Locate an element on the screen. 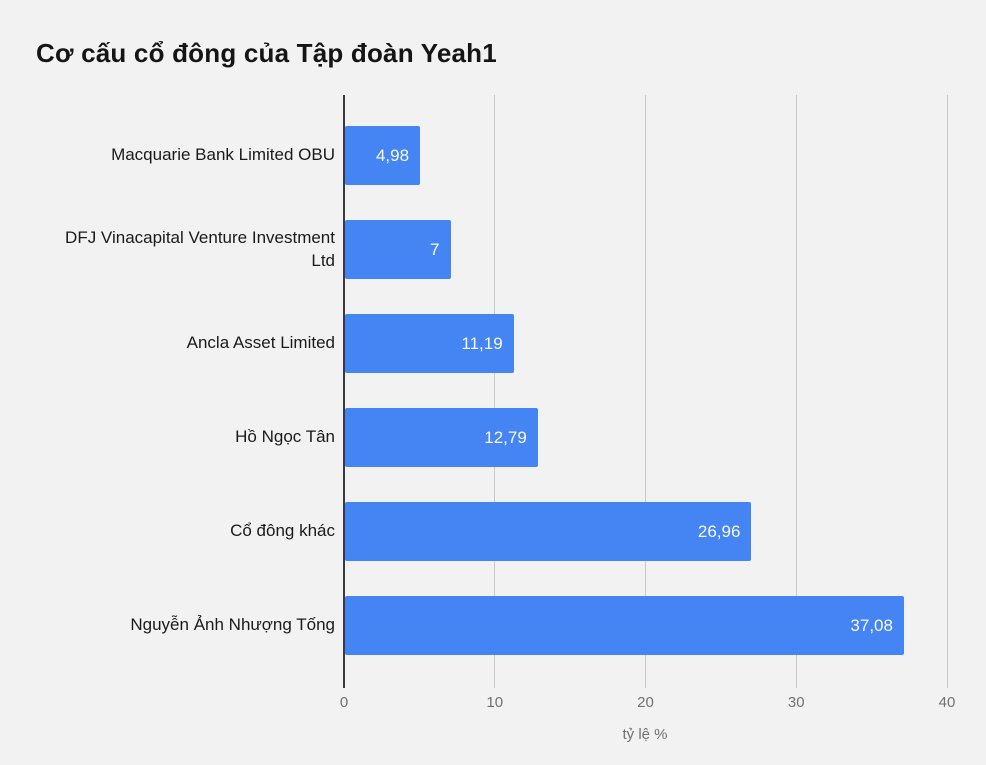  bar: 26,96 is located at coordinates (548, 531).